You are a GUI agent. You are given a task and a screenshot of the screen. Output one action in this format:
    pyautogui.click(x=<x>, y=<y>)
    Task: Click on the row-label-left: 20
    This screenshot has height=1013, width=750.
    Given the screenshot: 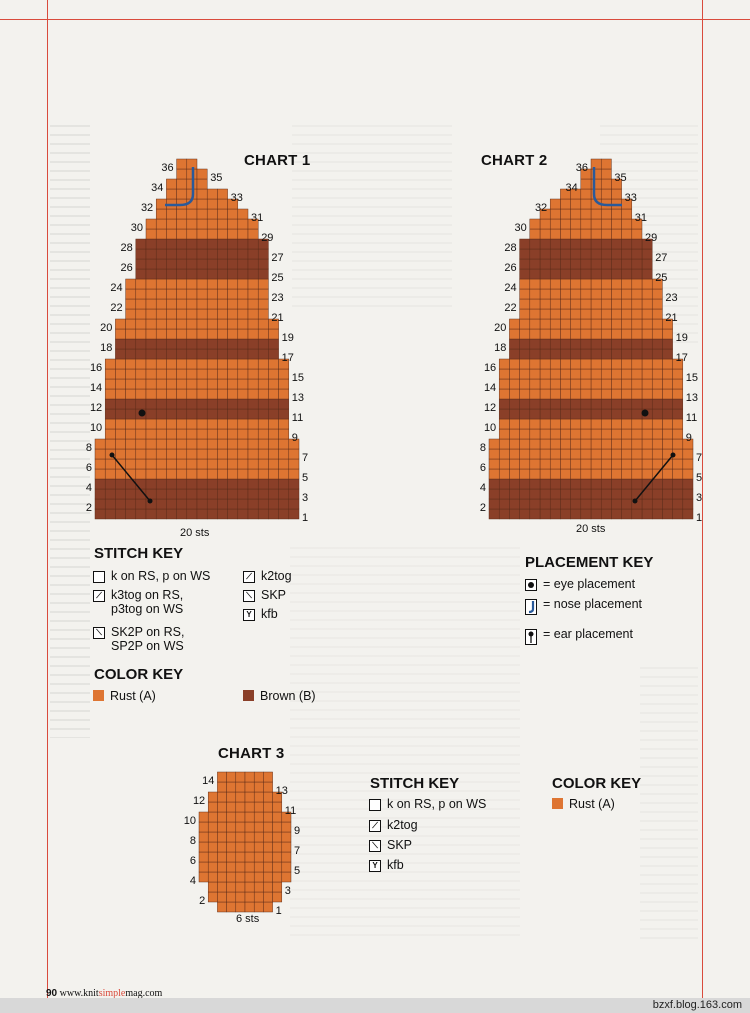 What is the action you would take?
    pyautogui.click(x=106, y=328)
    